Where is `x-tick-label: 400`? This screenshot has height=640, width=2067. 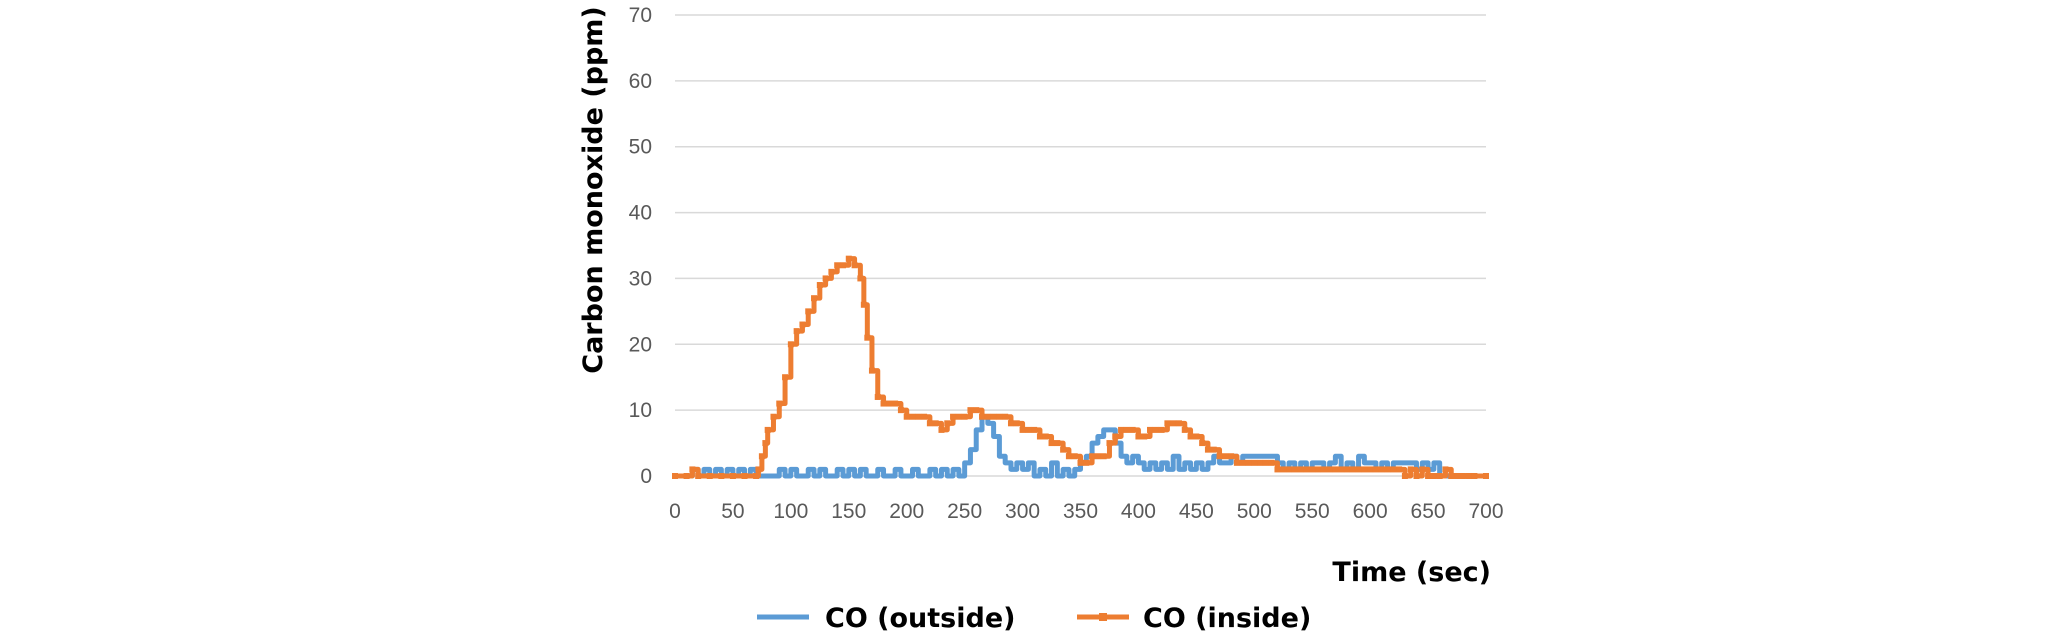 x-tick-label: 400 is located at coordinates (1138, 511).